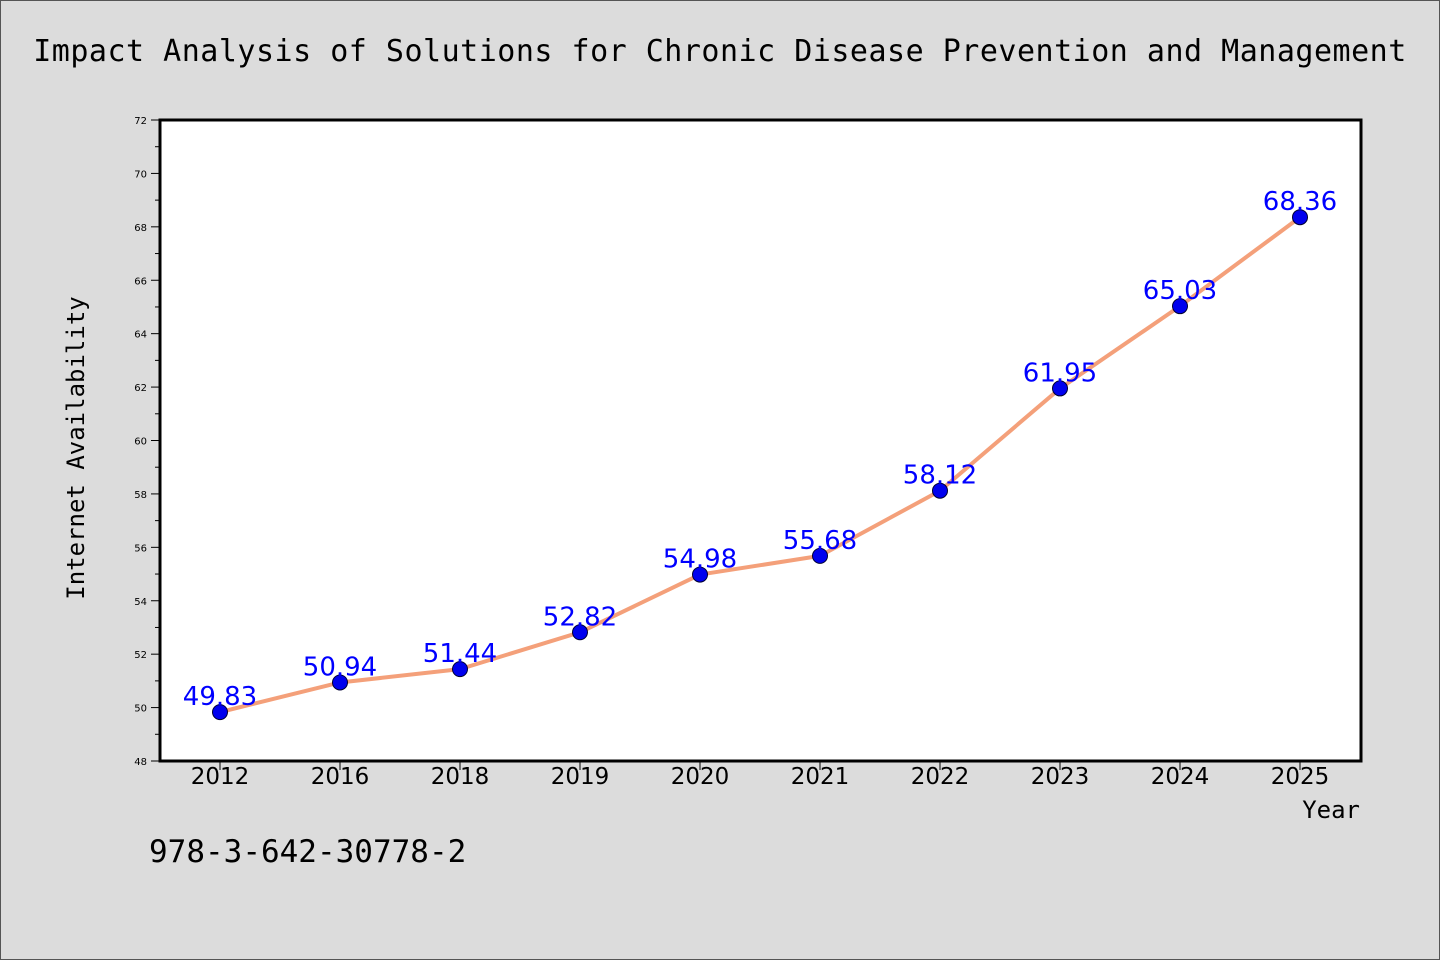 The height and width of the screenshot is (960, 1440). I want to click on data-label: 54.98, so click(700, 560).